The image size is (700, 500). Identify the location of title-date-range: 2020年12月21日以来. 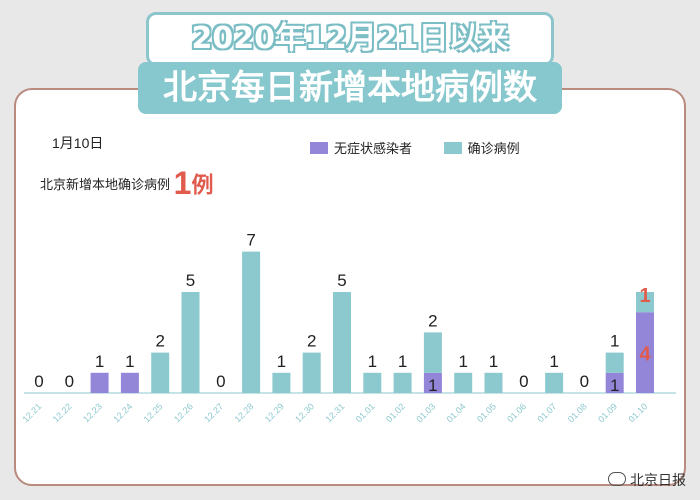
(350, 39).